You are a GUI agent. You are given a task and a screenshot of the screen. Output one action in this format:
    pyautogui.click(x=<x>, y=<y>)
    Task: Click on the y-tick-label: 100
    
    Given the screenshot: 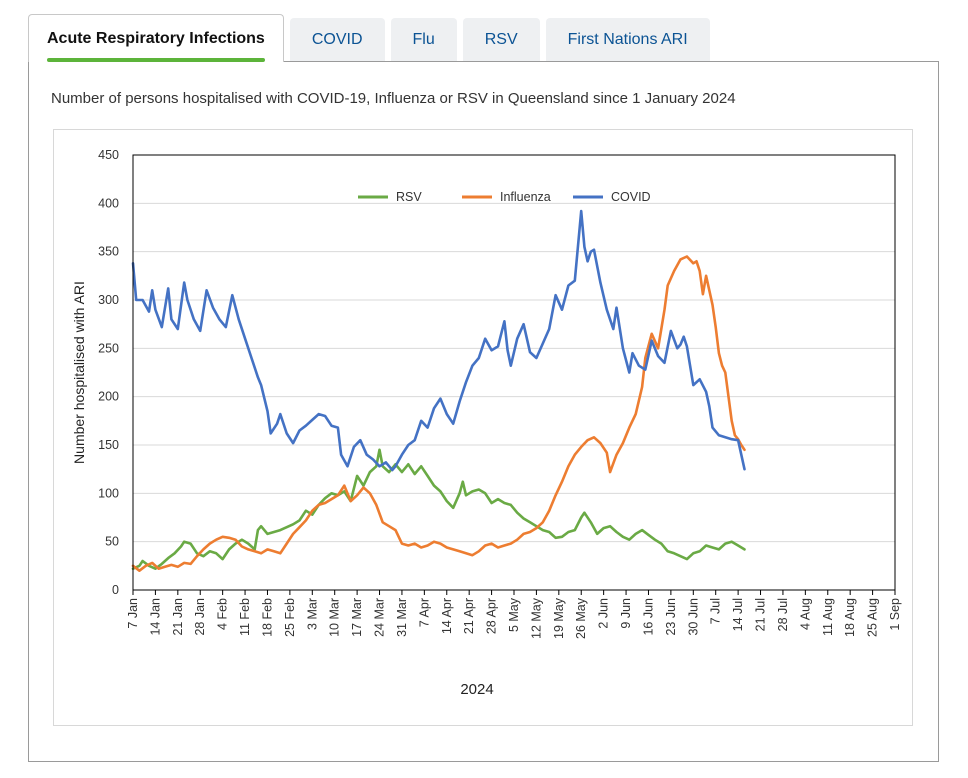 What is the action you would take?
    pyautogui.click(x=108, y=493)
    